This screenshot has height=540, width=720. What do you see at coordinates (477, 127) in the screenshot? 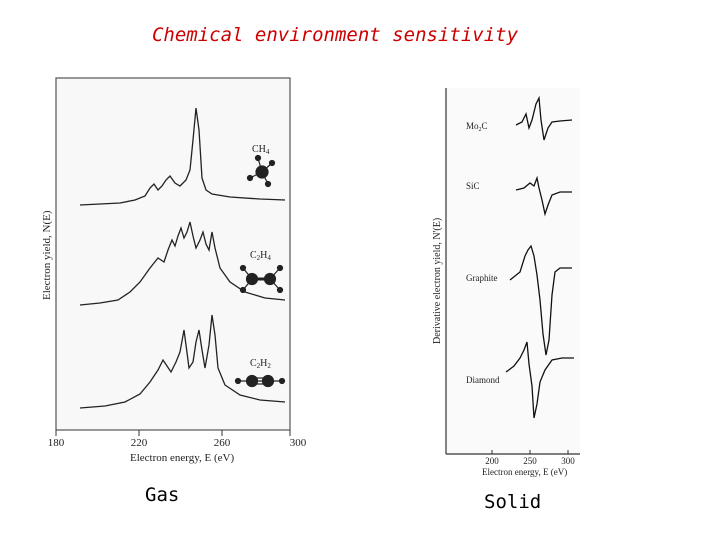
I see `mo2c-label: Mo2C` at bounding box center [477, 127].